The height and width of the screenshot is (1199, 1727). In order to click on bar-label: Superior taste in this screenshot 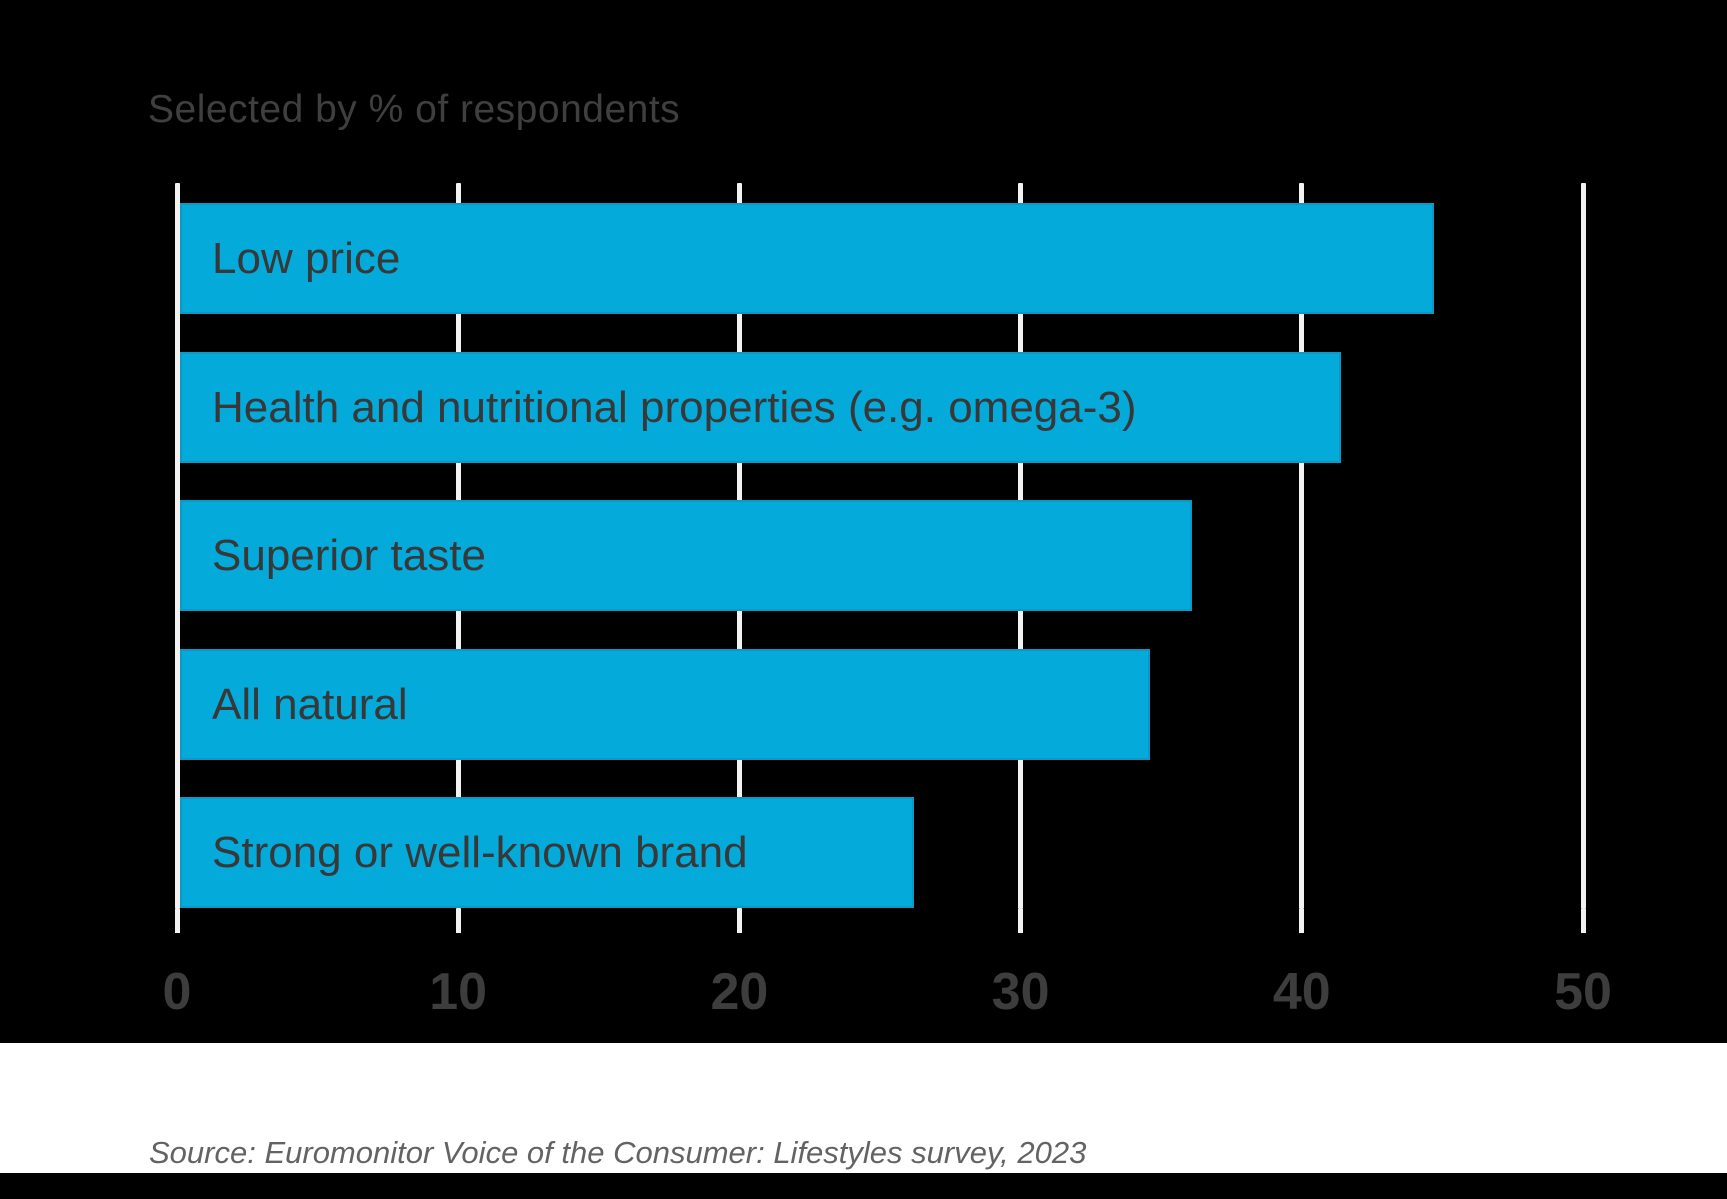, I will do `click(349, 555)`.